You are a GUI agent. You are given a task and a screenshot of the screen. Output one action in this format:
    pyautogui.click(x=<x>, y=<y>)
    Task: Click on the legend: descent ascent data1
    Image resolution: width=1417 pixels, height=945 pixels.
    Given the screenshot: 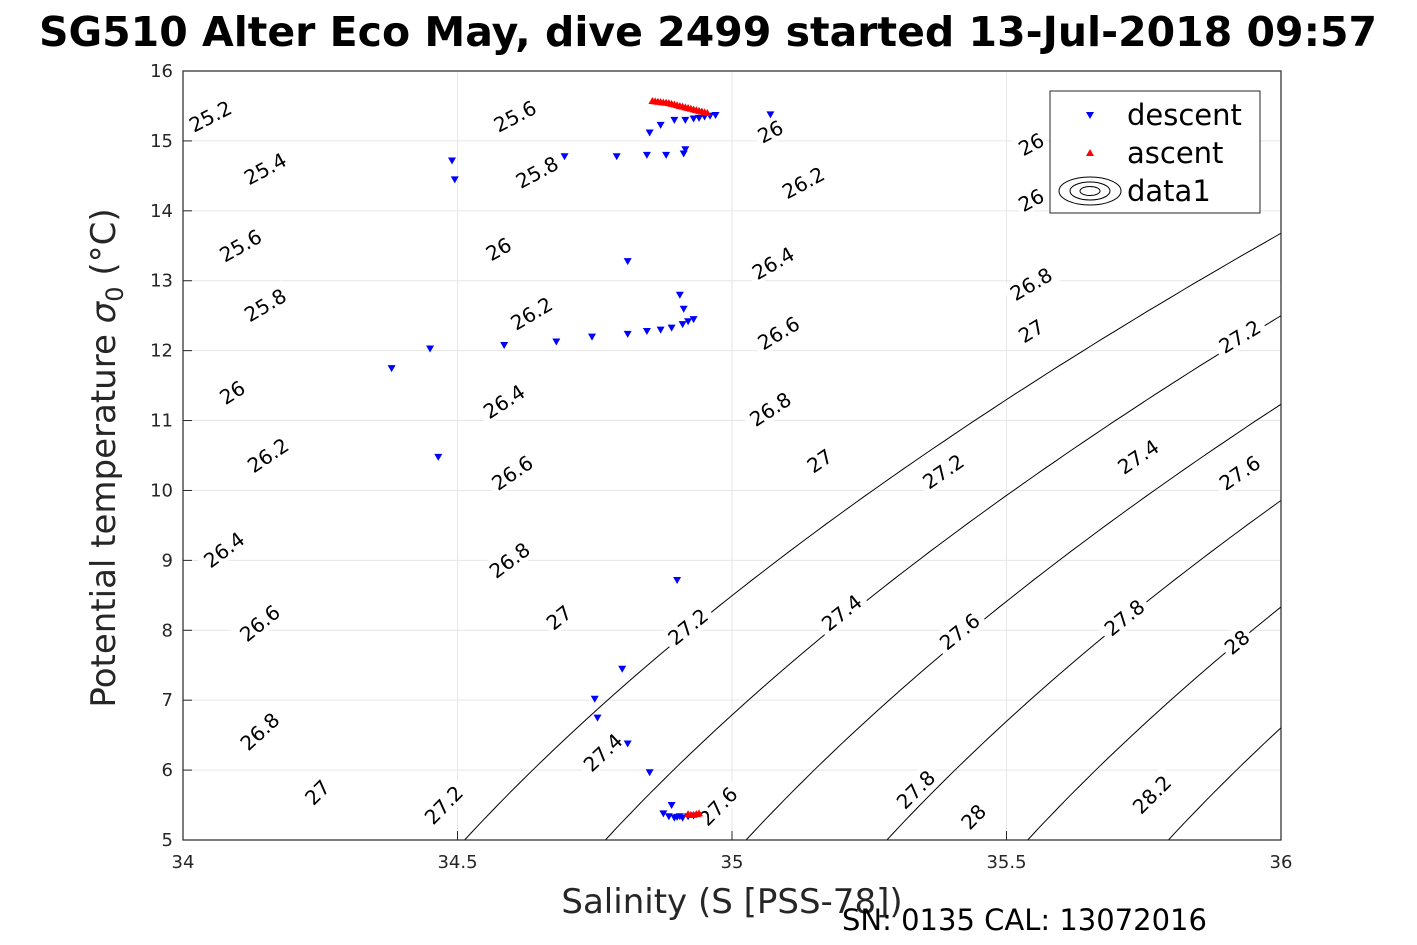 What is the action you would take?
    pyautogui.click(x=1155, y=152)
    